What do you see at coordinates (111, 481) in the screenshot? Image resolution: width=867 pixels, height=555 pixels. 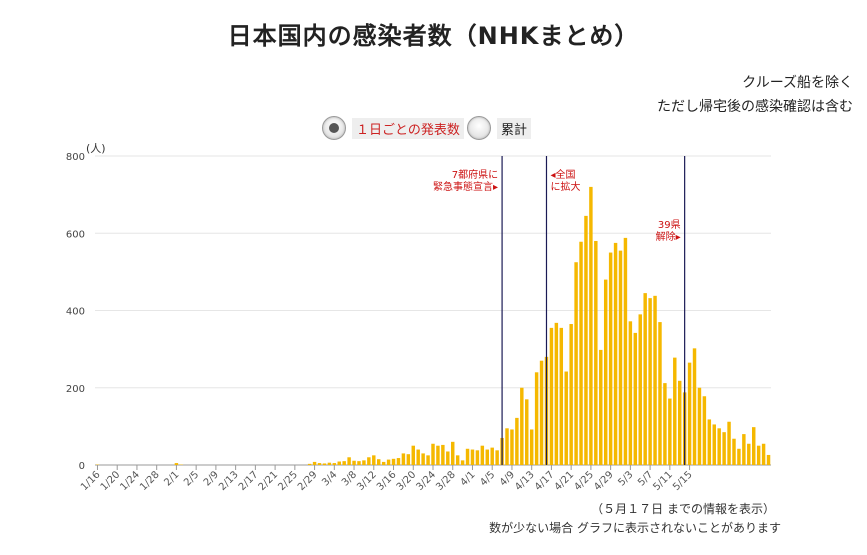 I see `x-tick-label-1/20: 1/20` at bounding box center [111, 481].